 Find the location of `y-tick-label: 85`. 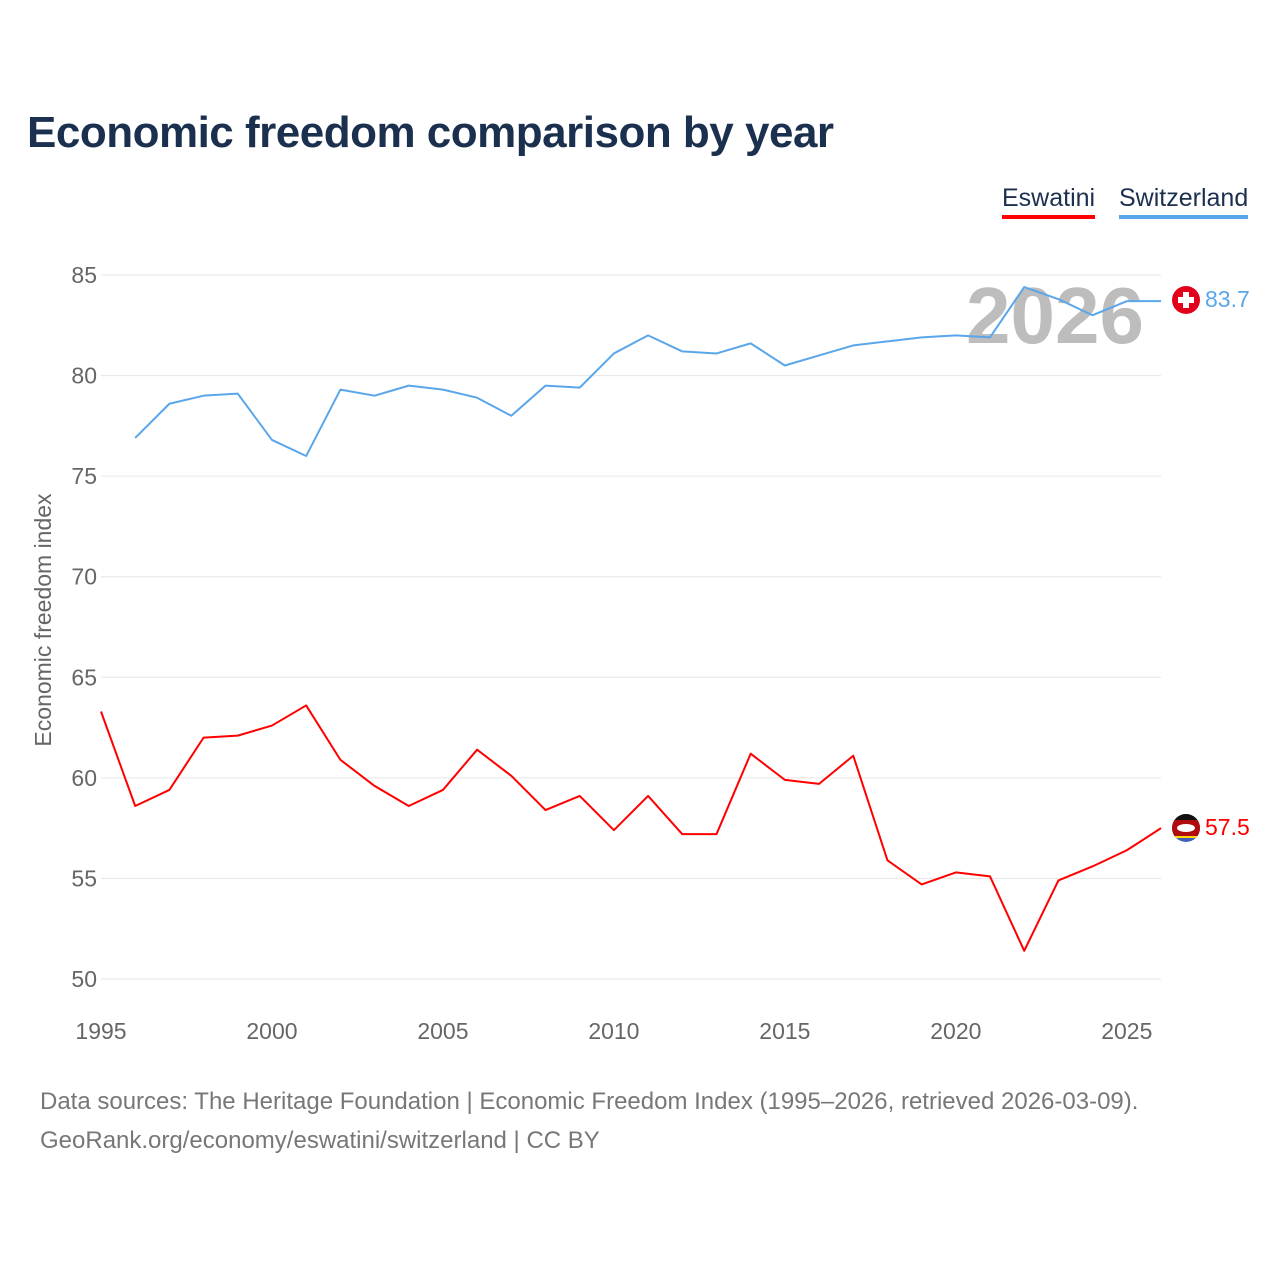

y-tick-label: 85 is located at coordinates (84, 275).